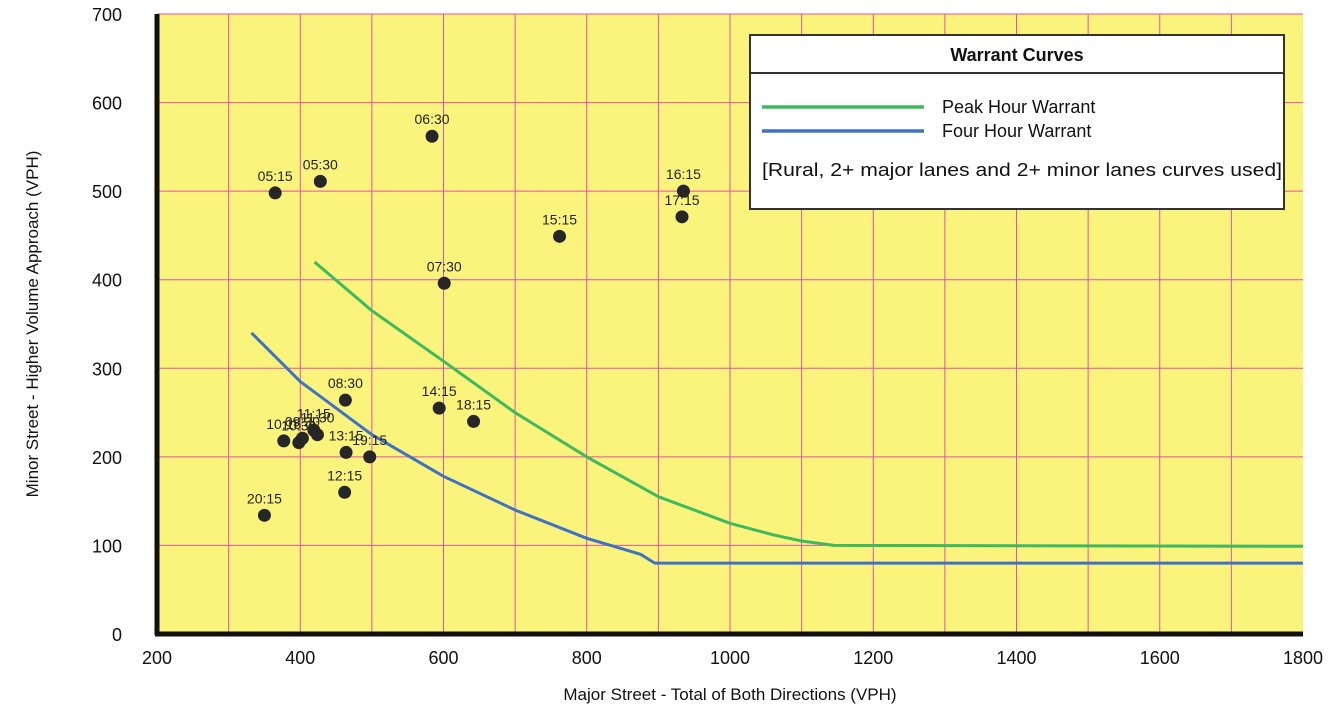  What do you see at coordinates (873, 658) in the screenshot?
I see `x-tick-label: 1200` at bounding box center [873, 658].